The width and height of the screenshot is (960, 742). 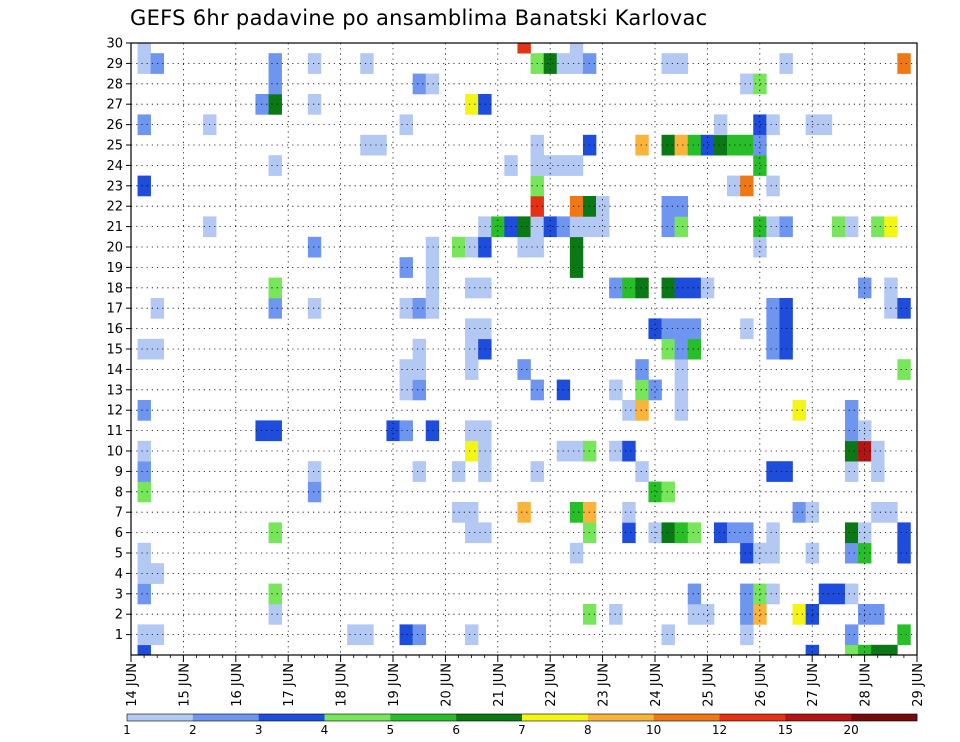 What do you see at coordinates (114, 452) in the screenshot?
I see `y-tick-label: 10` at bounding box center [114, 452].